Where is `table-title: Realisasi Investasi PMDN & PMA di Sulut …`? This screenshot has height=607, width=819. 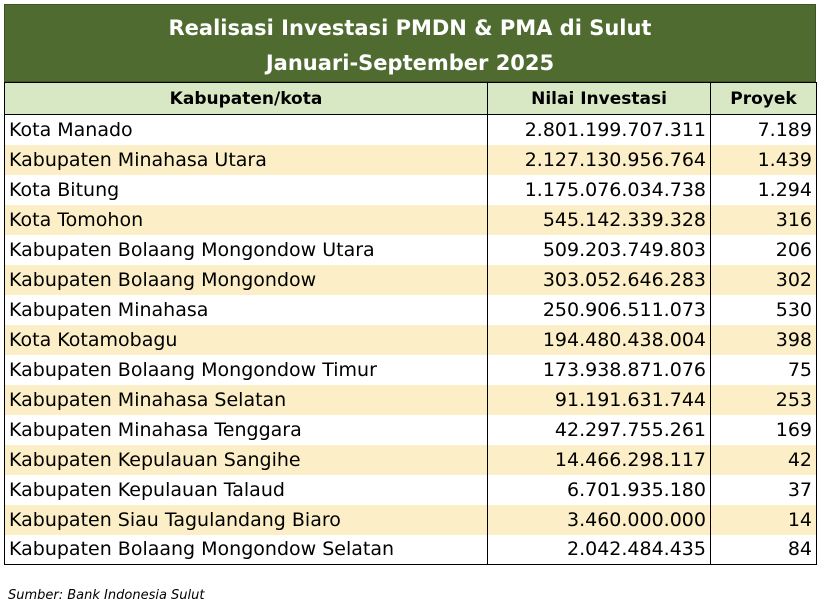 table-title: Realisasi Investasi PMDN & PMA di Sulut … is located at coordinates (410, 43).